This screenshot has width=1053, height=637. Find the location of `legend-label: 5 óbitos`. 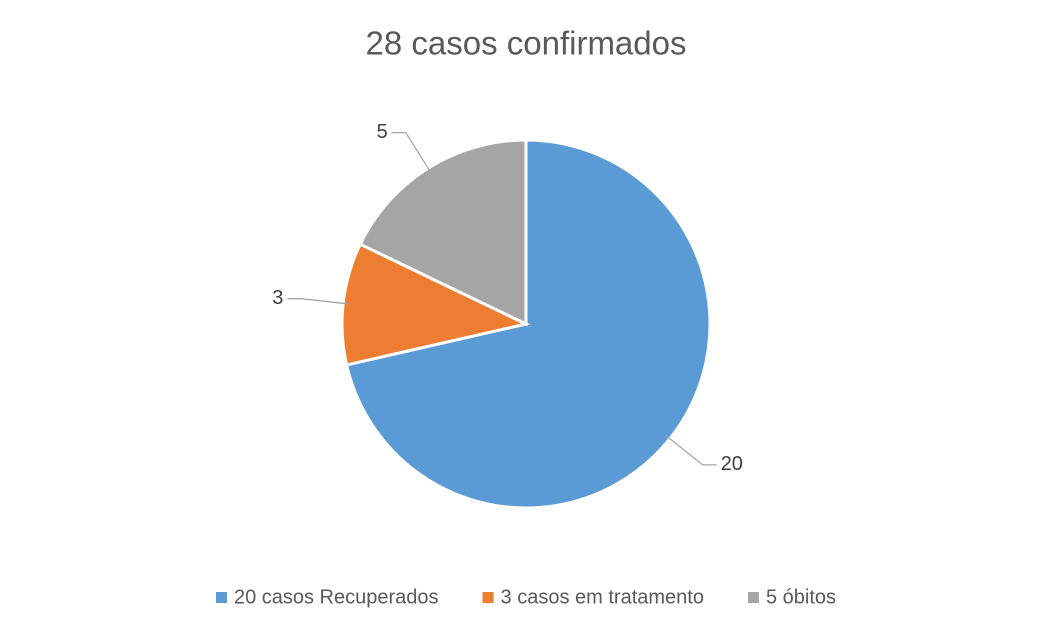

legend-label: 5 óbitos is located at coordinates (801, 597).